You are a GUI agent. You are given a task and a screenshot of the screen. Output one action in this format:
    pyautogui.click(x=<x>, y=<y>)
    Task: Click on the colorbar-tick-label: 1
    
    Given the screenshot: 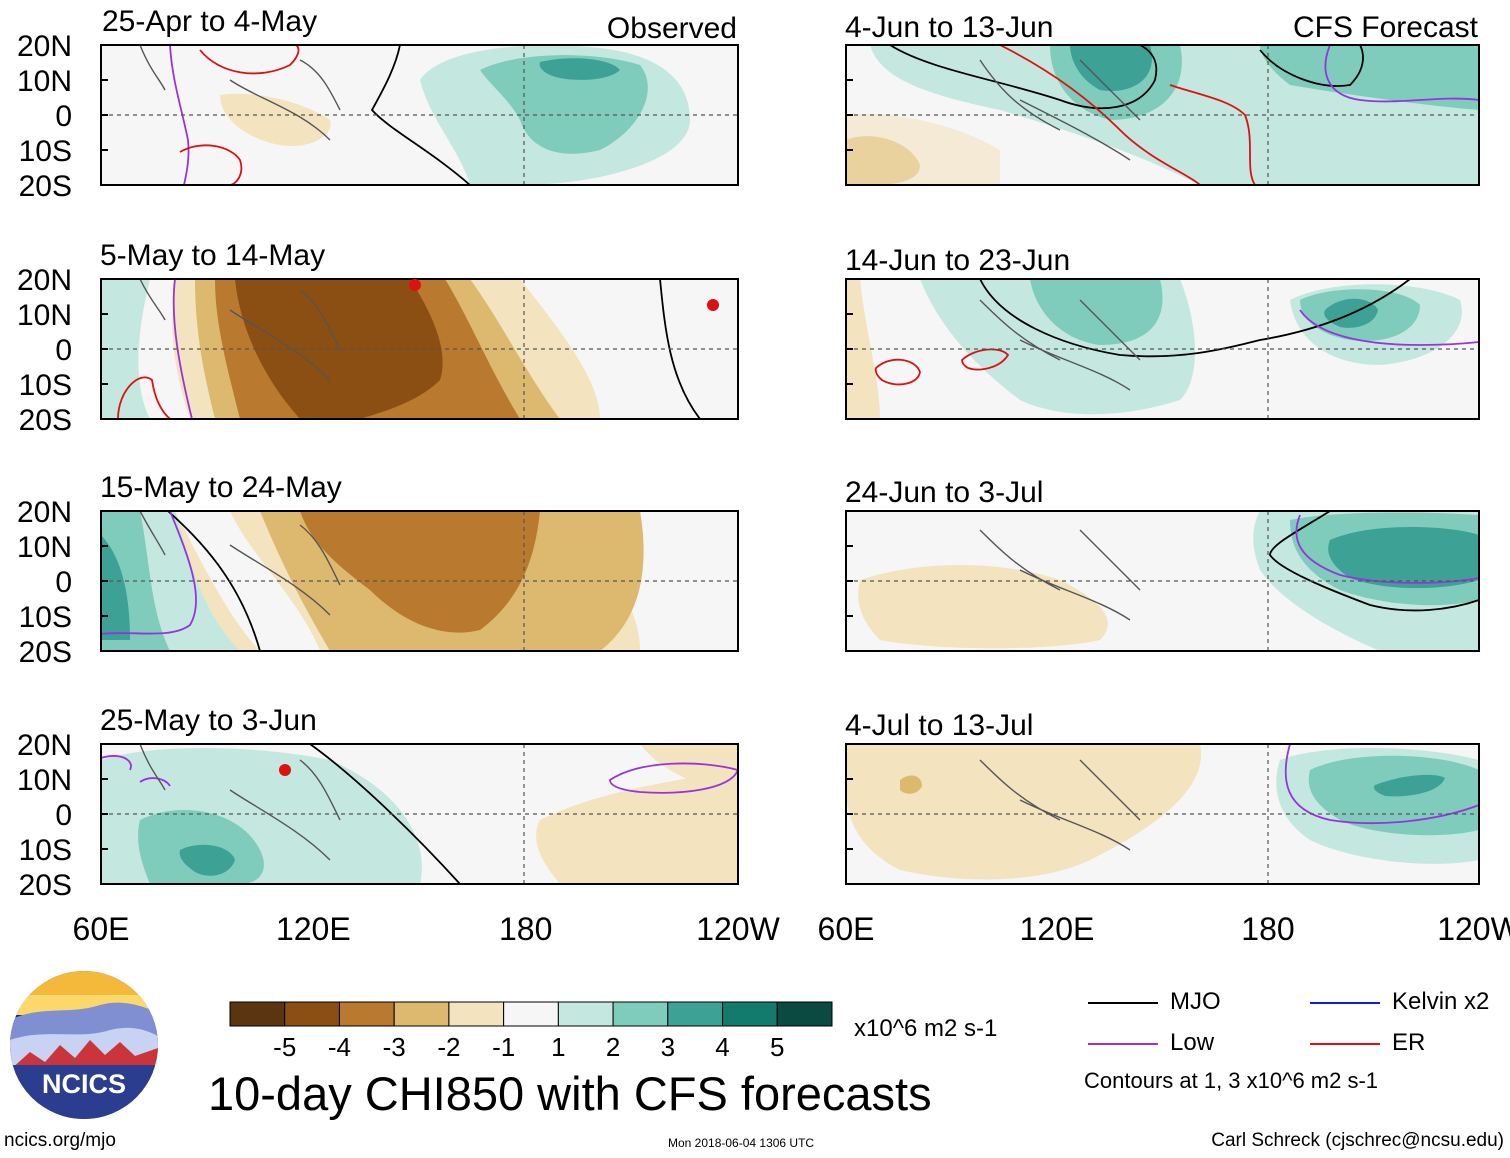 What is the action you would take?
    pyautogui.click(x=558, y=1047)
    